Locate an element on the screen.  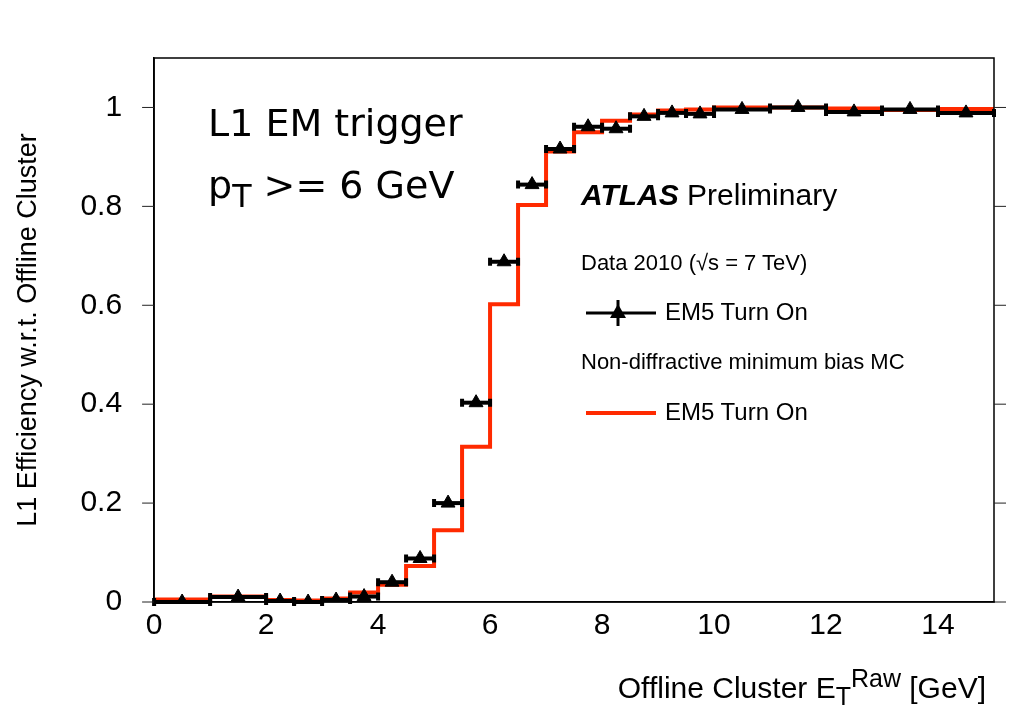
x-tick-label: 14 is located at coordinates (938, 624).